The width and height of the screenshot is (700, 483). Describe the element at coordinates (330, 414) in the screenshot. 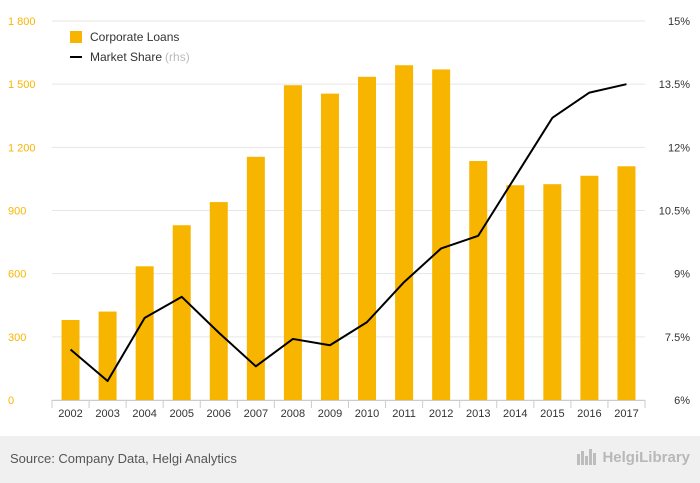

I see `x-tick-label: 2009` at that location.